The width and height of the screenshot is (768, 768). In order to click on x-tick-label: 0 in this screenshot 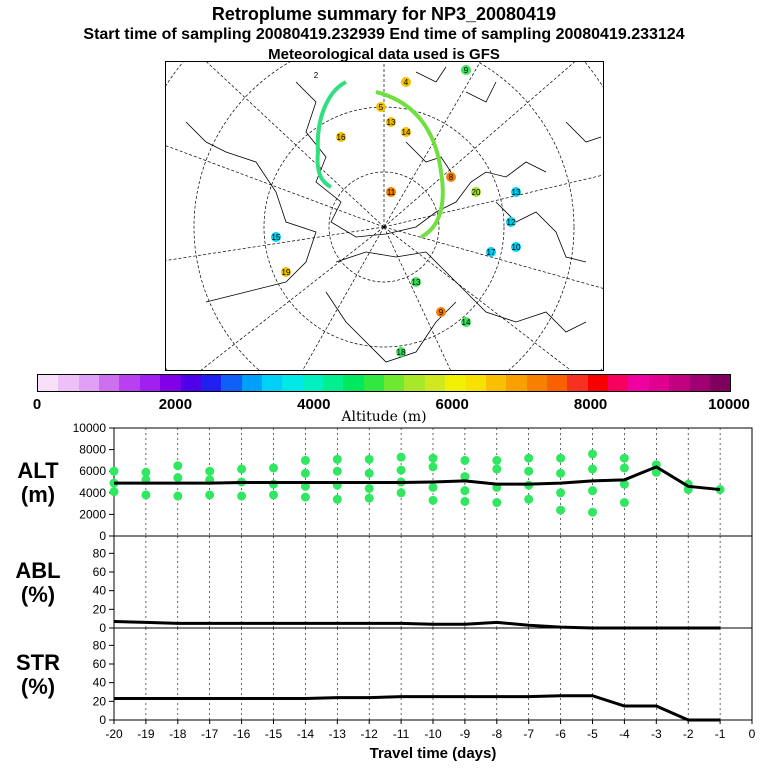, I will do `click(752, 734)`.